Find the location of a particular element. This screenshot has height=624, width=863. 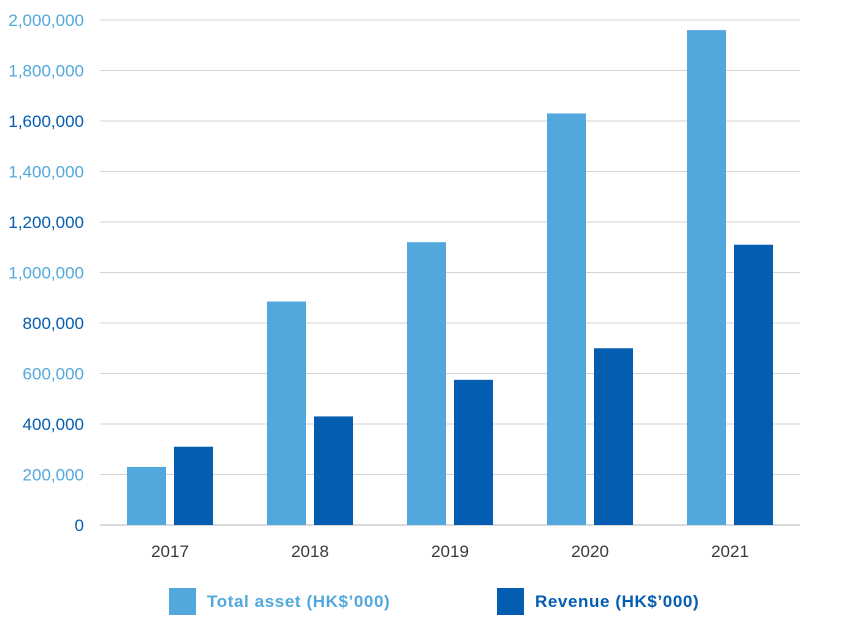

x-tick-label: 2018 is located at coordinates (310, 551).